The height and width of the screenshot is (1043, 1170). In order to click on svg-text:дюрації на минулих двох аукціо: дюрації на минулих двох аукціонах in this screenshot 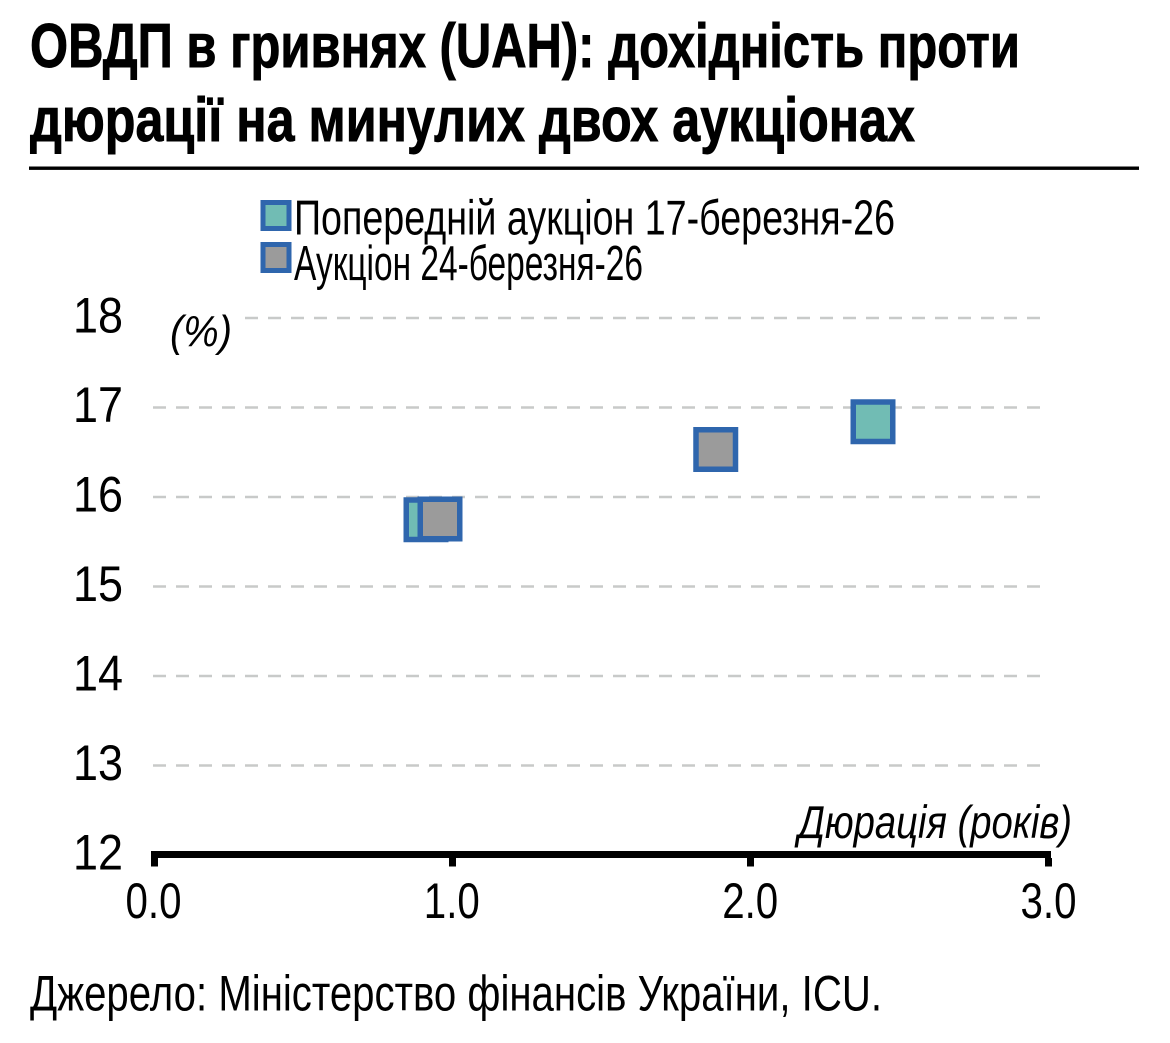, I will do `click(472, 120)`.